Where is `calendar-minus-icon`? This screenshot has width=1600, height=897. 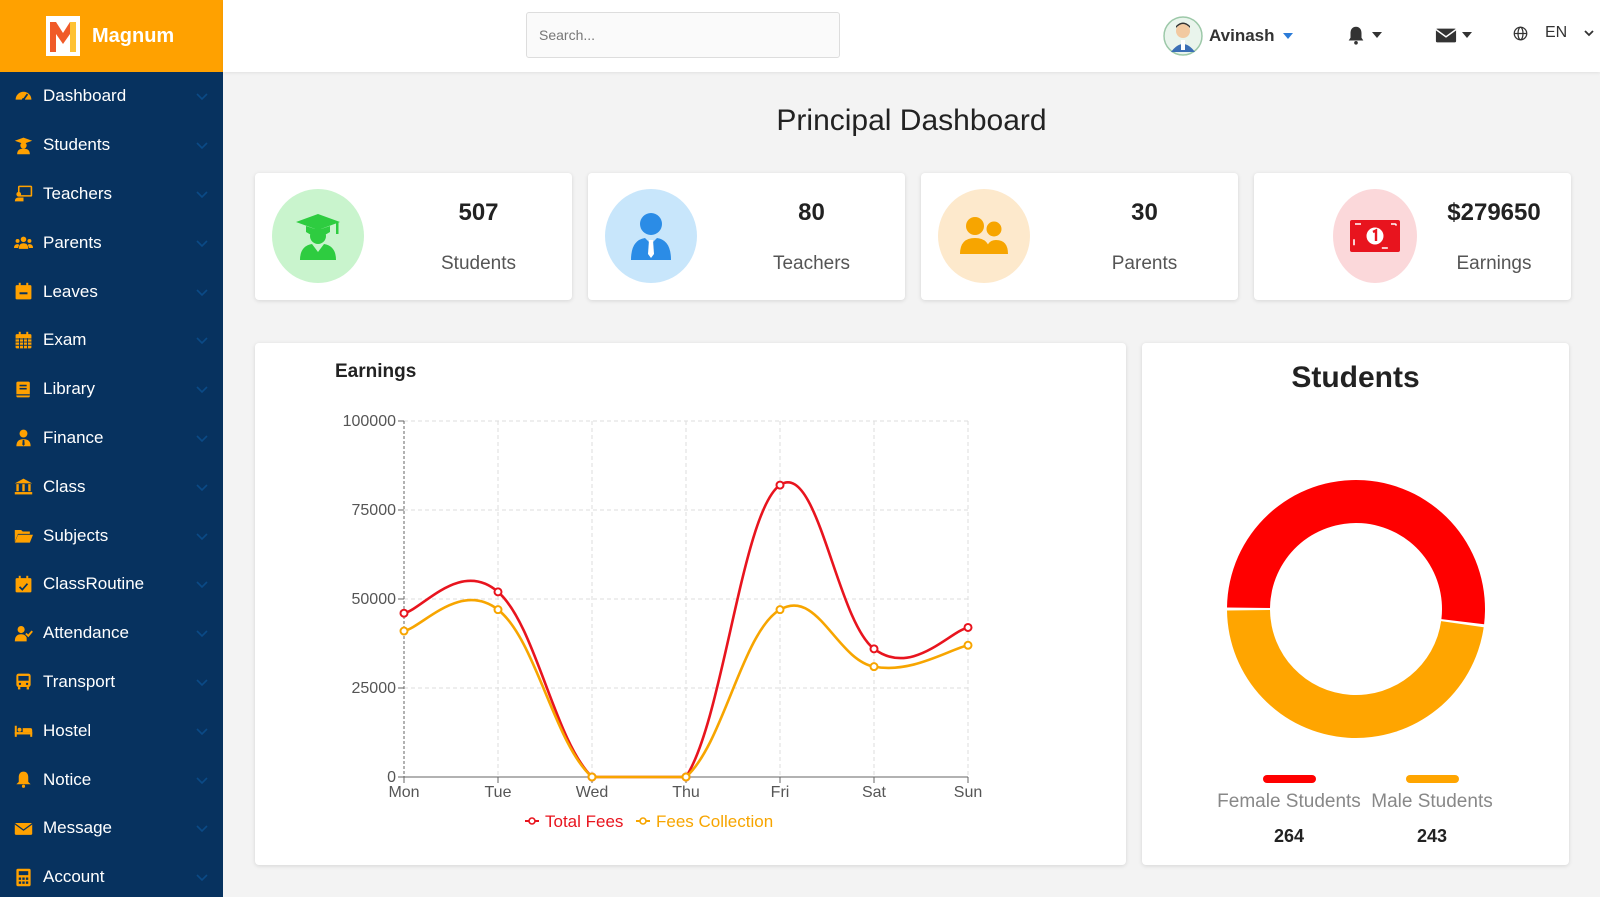
calendar-minus-icon is located at coordinates (23, 292).